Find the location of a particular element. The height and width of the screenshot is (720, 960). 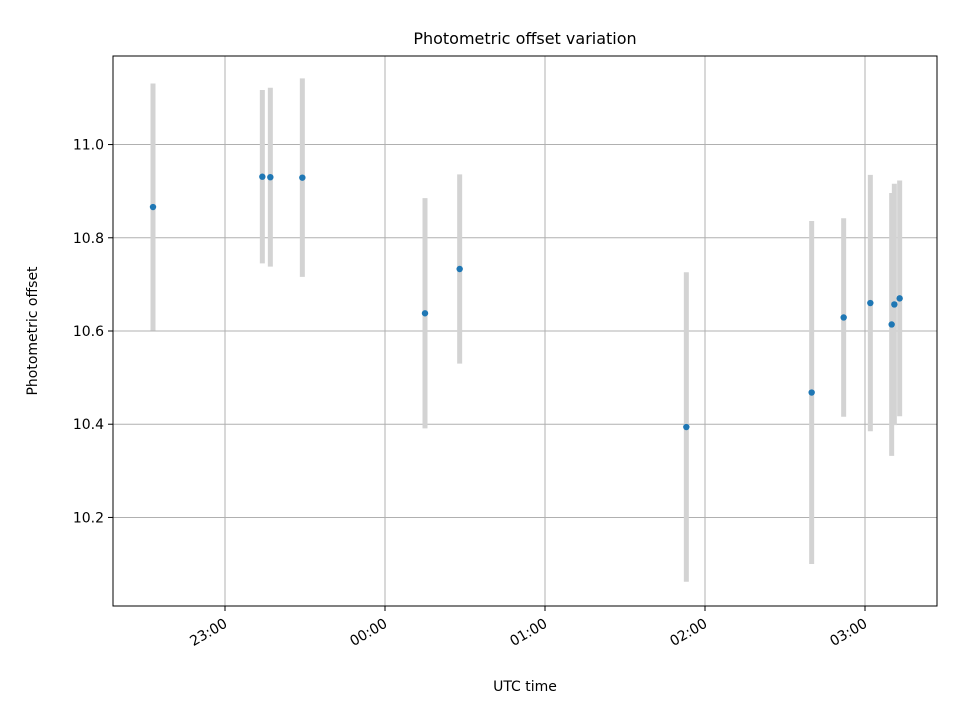

y-tick-label: 11.0 is located at coordinates (88, 146).